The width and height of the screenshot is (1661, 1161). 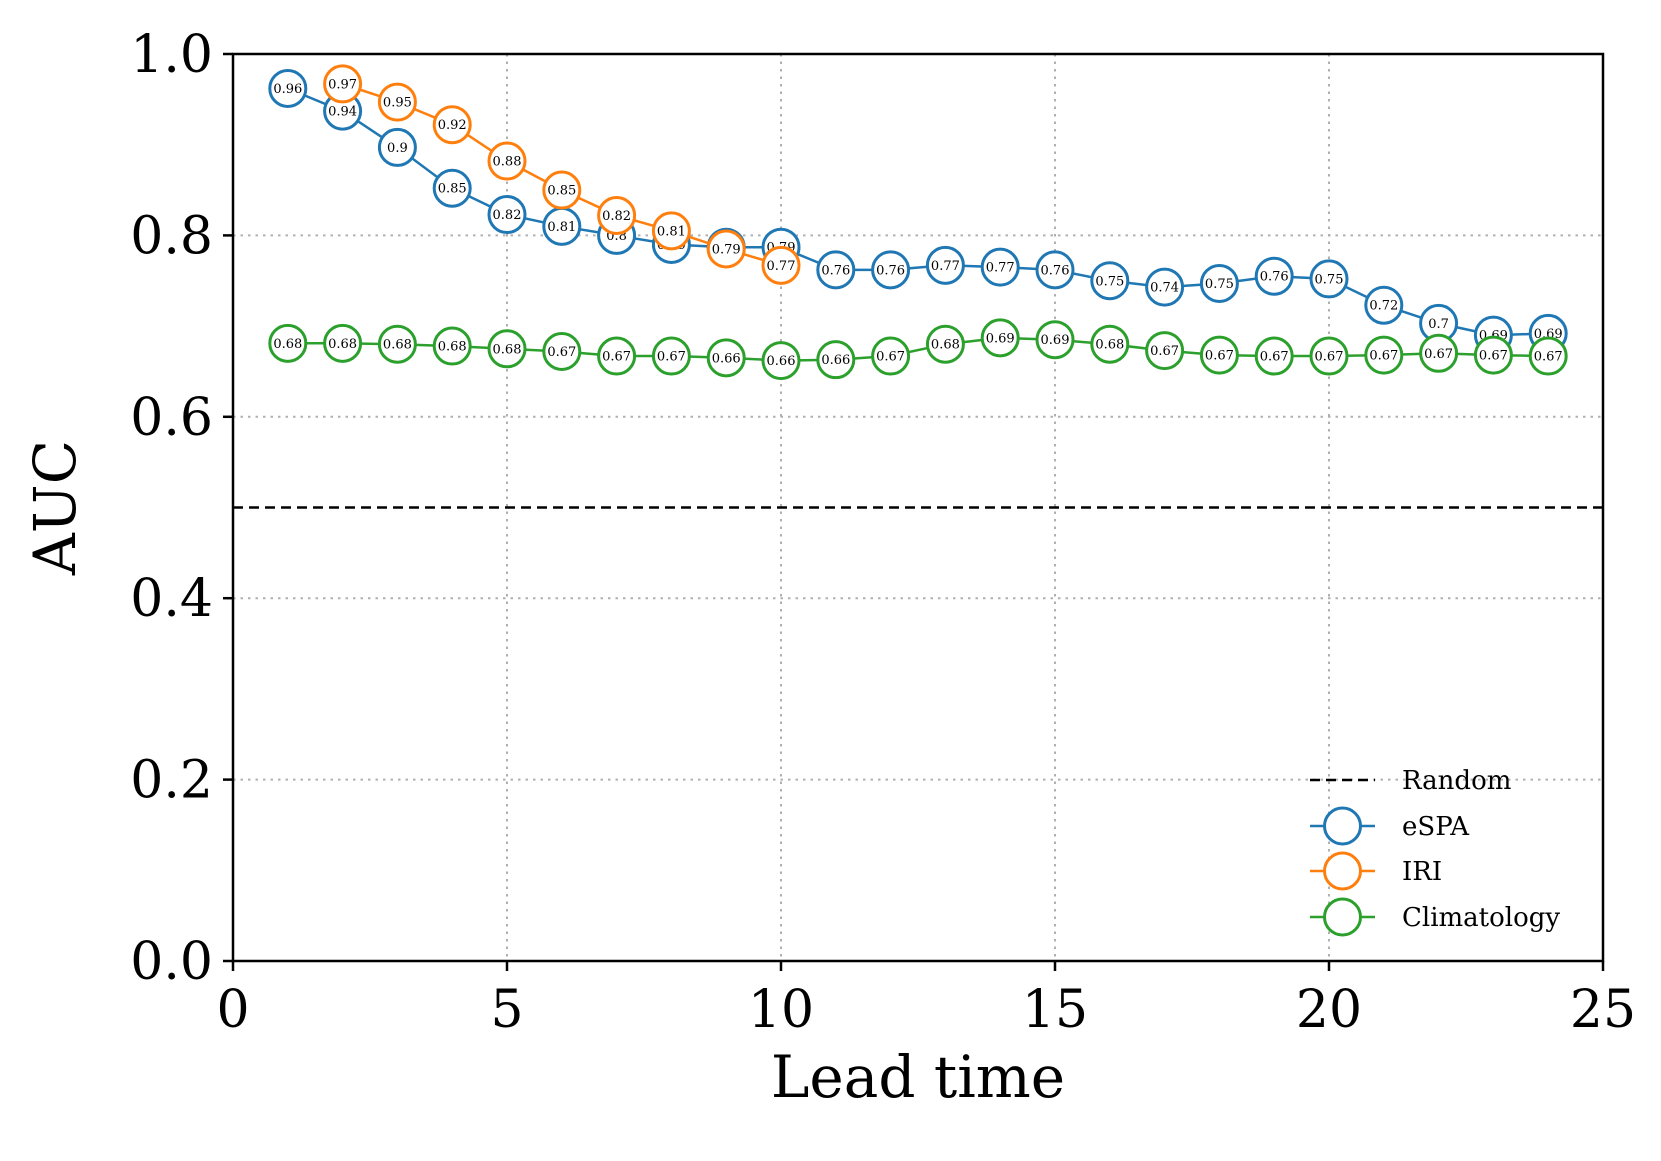 I want to click on data-label-iri: 0.88, so click(x=507, y=162).